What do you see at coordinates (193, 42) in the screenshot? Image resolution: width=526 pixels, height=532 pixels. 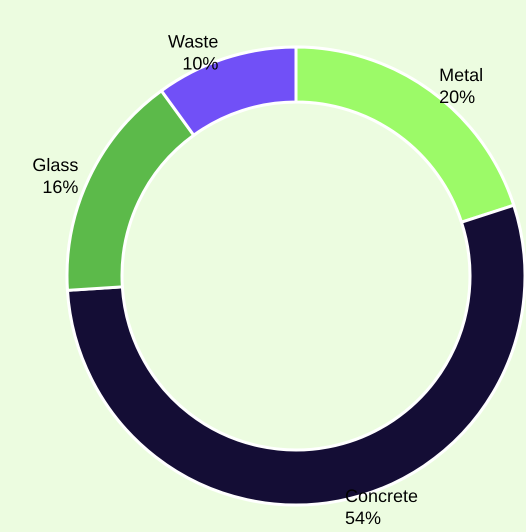 I see `slice-label: Waste` at bounding box center [193, 42].